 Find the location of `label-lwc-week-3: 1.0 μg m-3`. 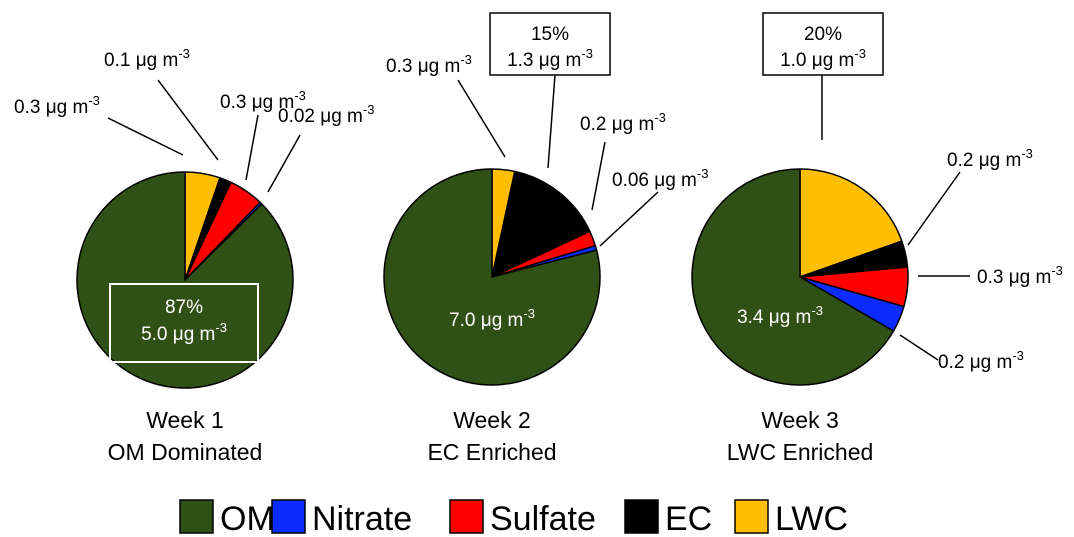

label-lwc-week-3: 1.0 μg m-3 is located at coordinates (823, 58).